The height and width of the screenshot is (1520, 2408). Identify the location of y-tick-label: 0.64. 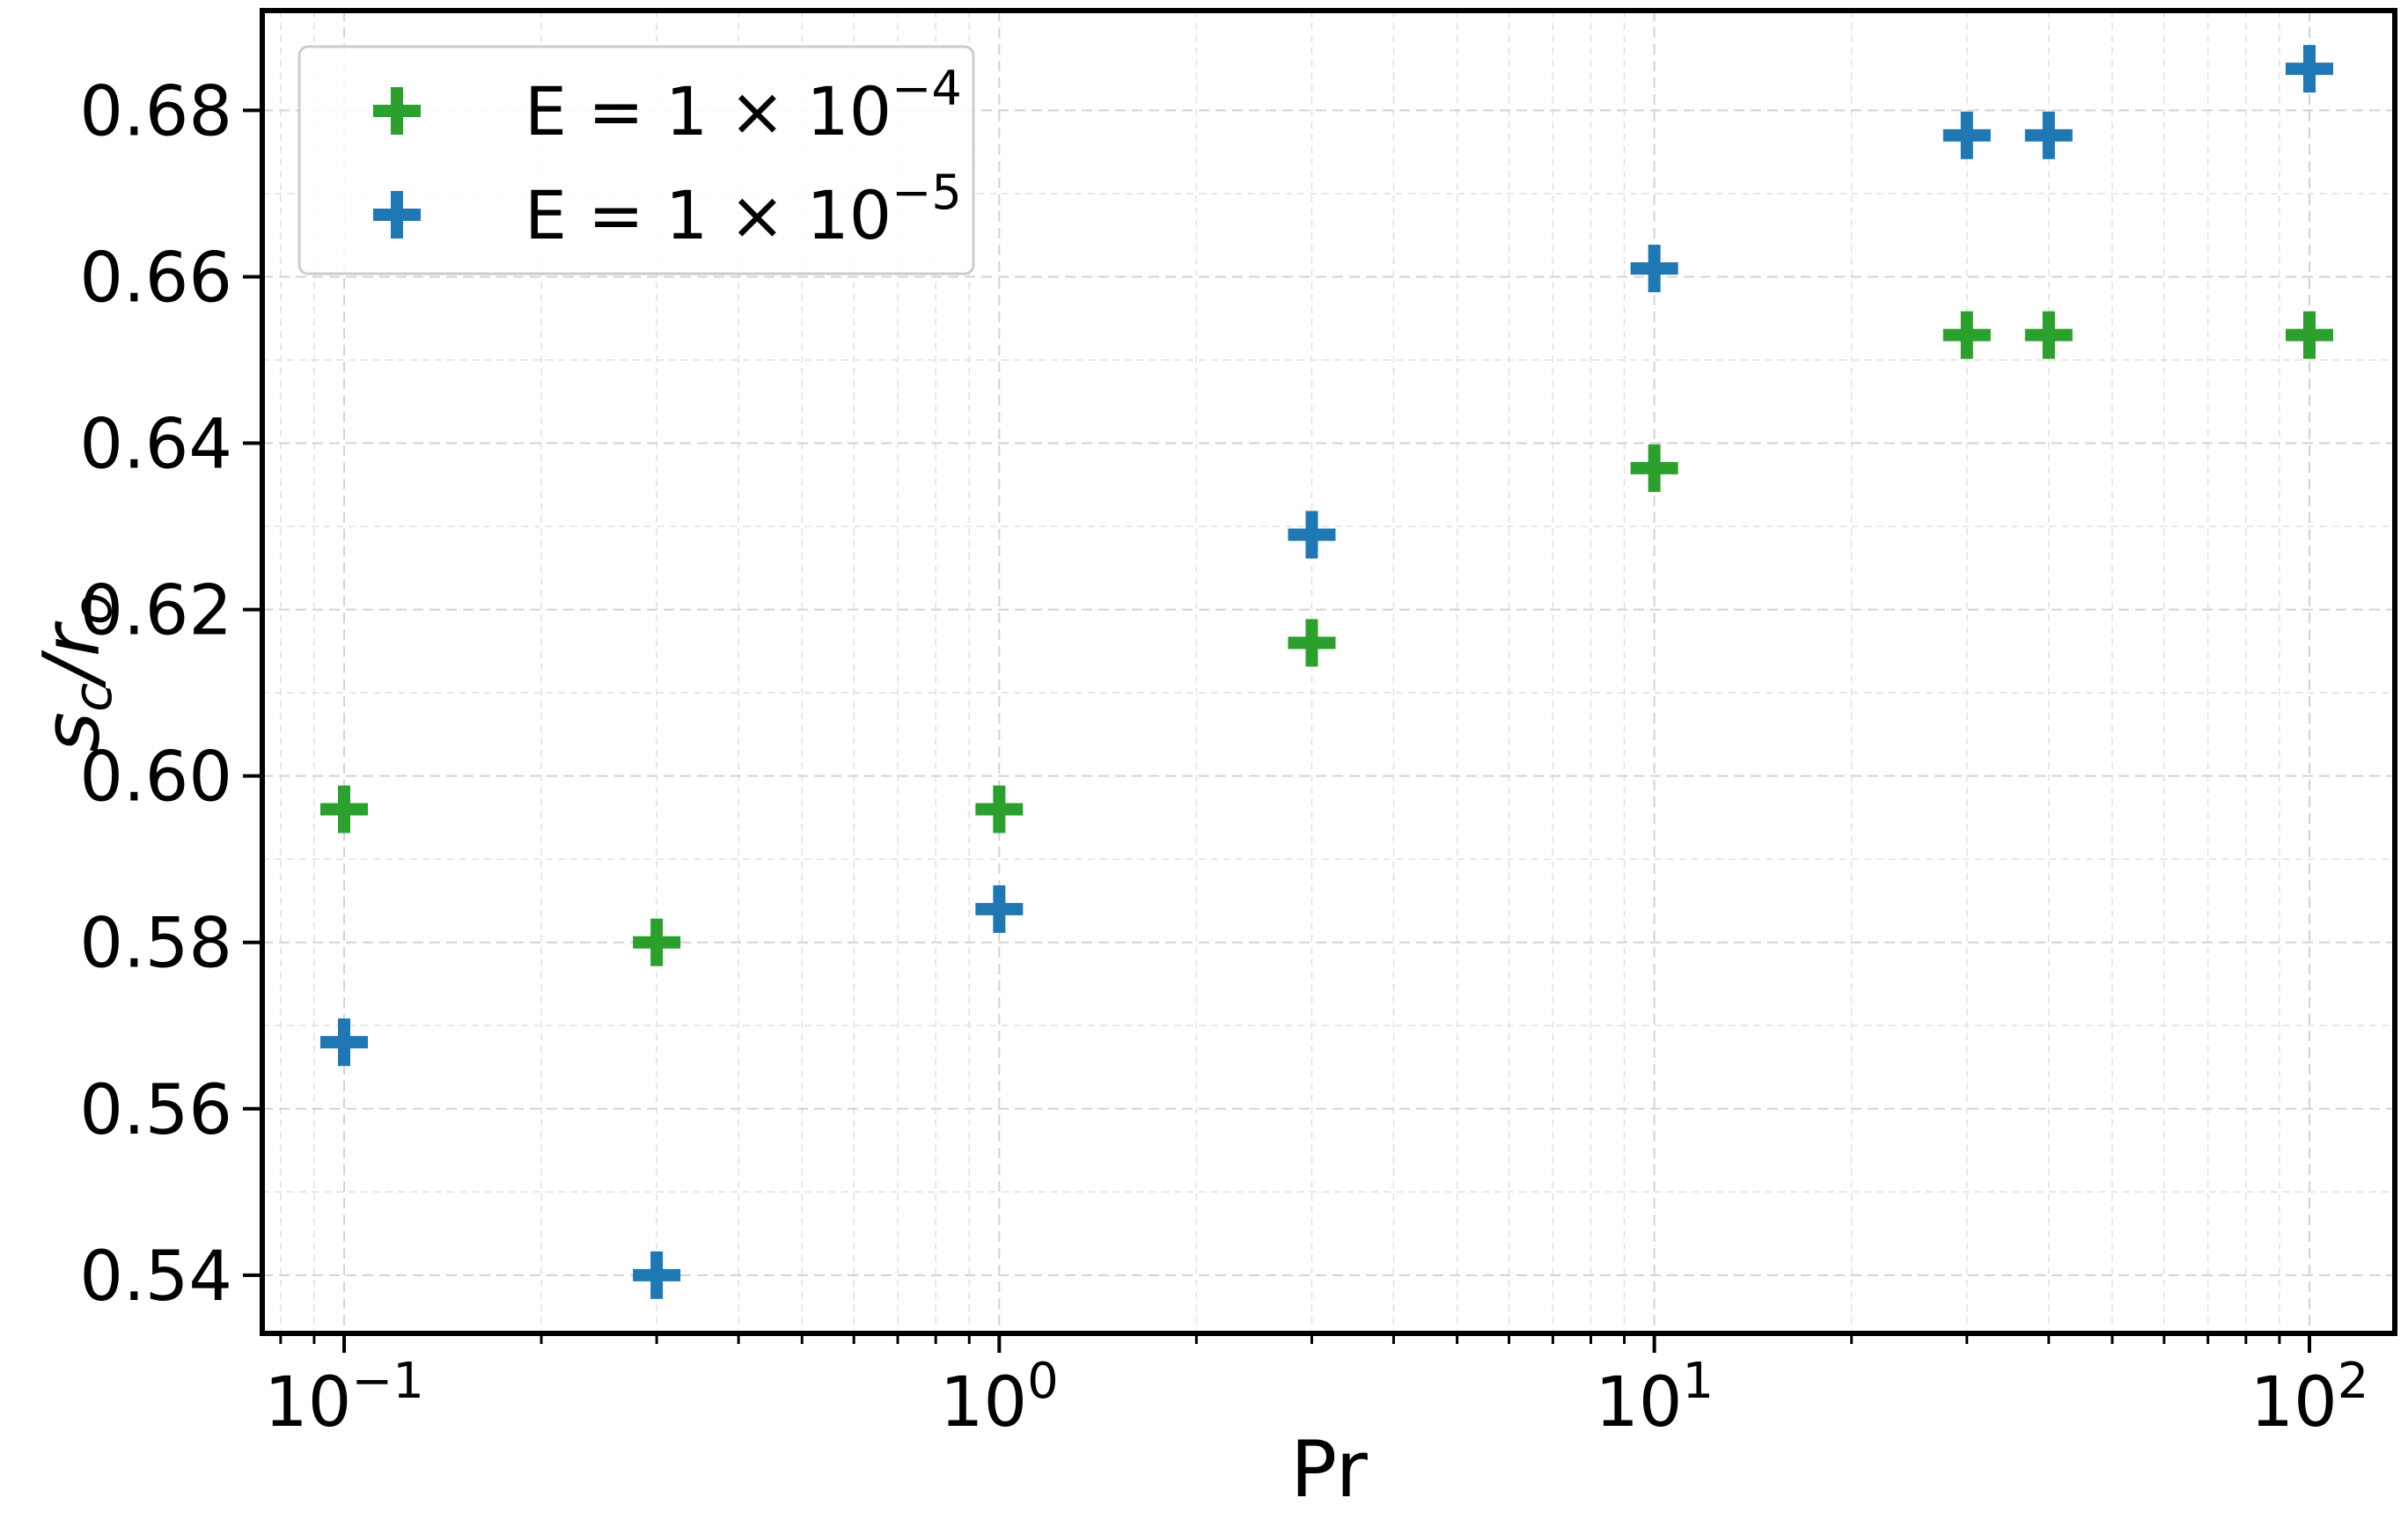
(155, 445).